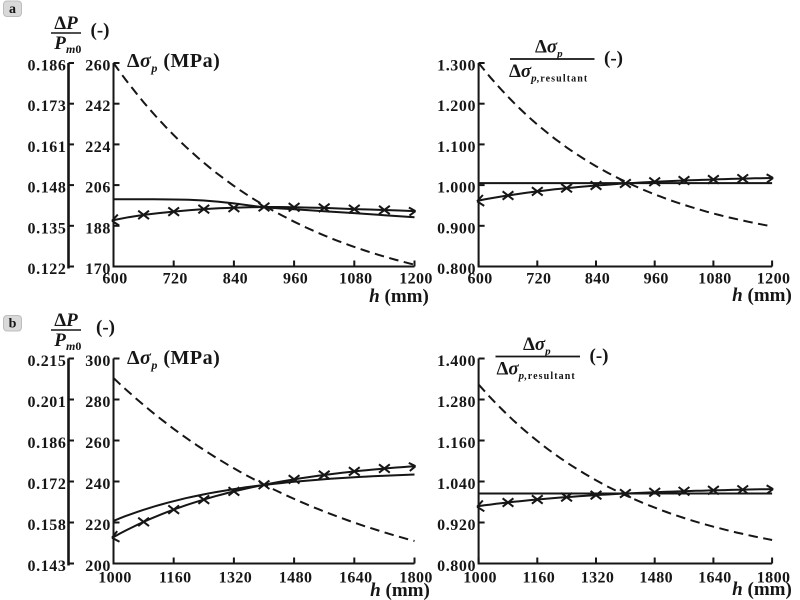 This screenshot has width=800, height=600. I want to click on svg-text: 200, so click(98, 566).